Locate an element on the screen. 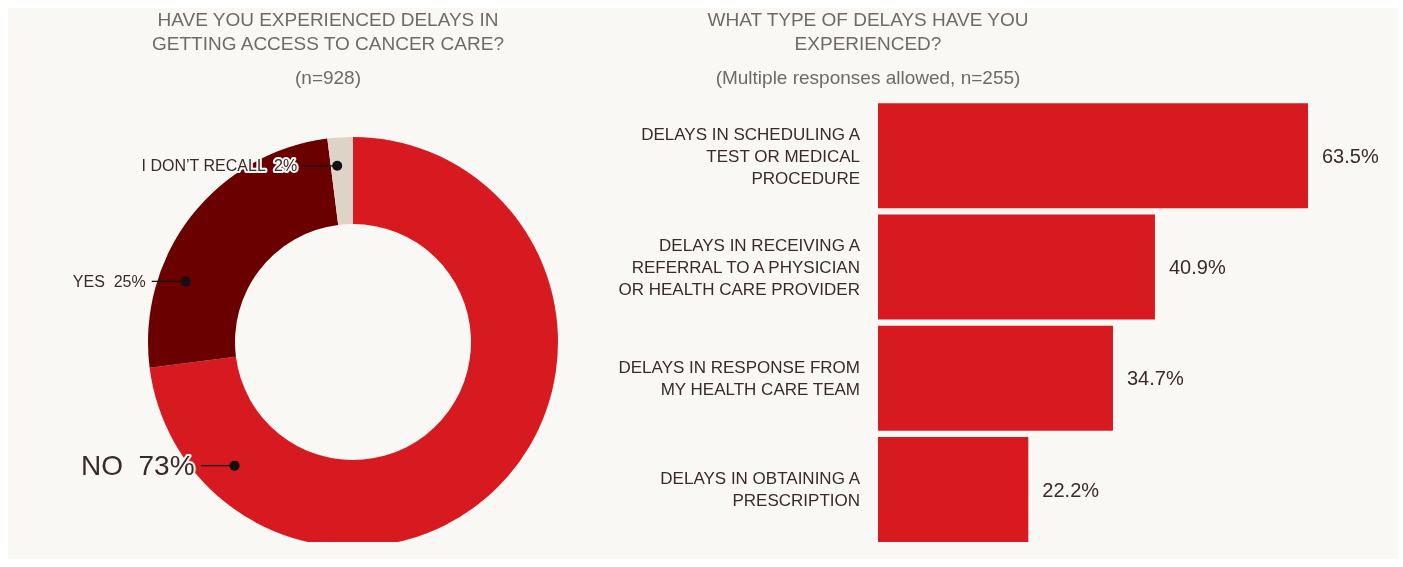 The height and width of the screenshot is (567, 1403). chart-subtitle: (Multiple responses allowed, n=255) is located at coordinates (868, 78).